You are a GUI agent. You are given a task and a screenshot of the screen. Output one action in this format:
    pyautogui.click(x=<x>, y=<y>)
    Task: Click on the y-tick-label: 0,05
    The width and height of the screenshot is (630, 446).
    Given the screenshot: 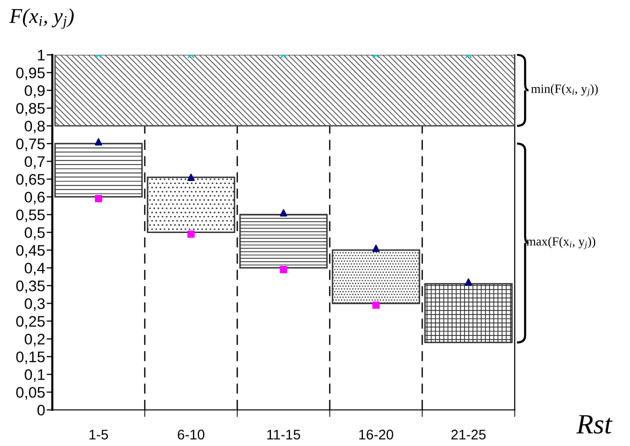 What is the action you would take?
    pyautogui.click(x=30, y=393)
    